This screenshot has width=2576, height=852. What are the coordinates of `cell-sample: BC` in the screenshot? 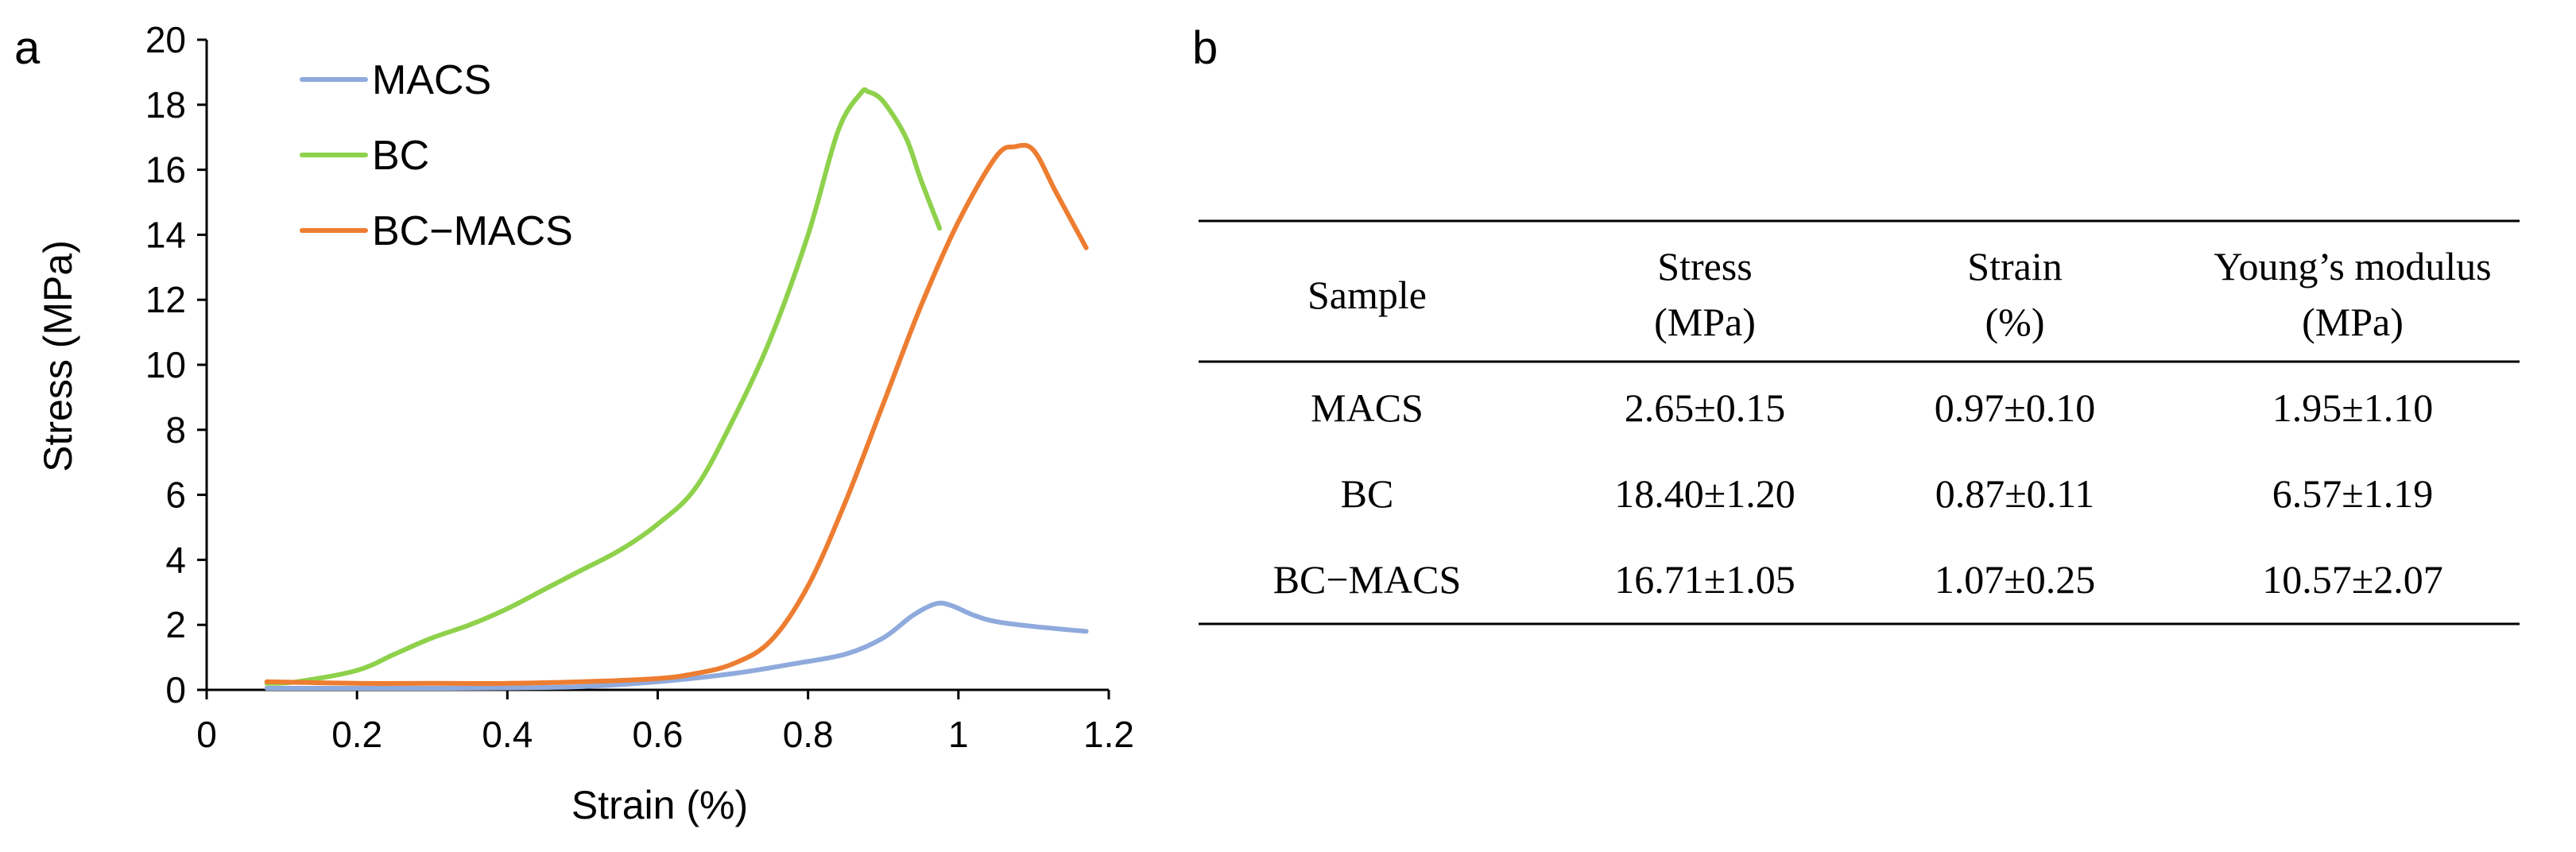 It's located at (1367, 493).